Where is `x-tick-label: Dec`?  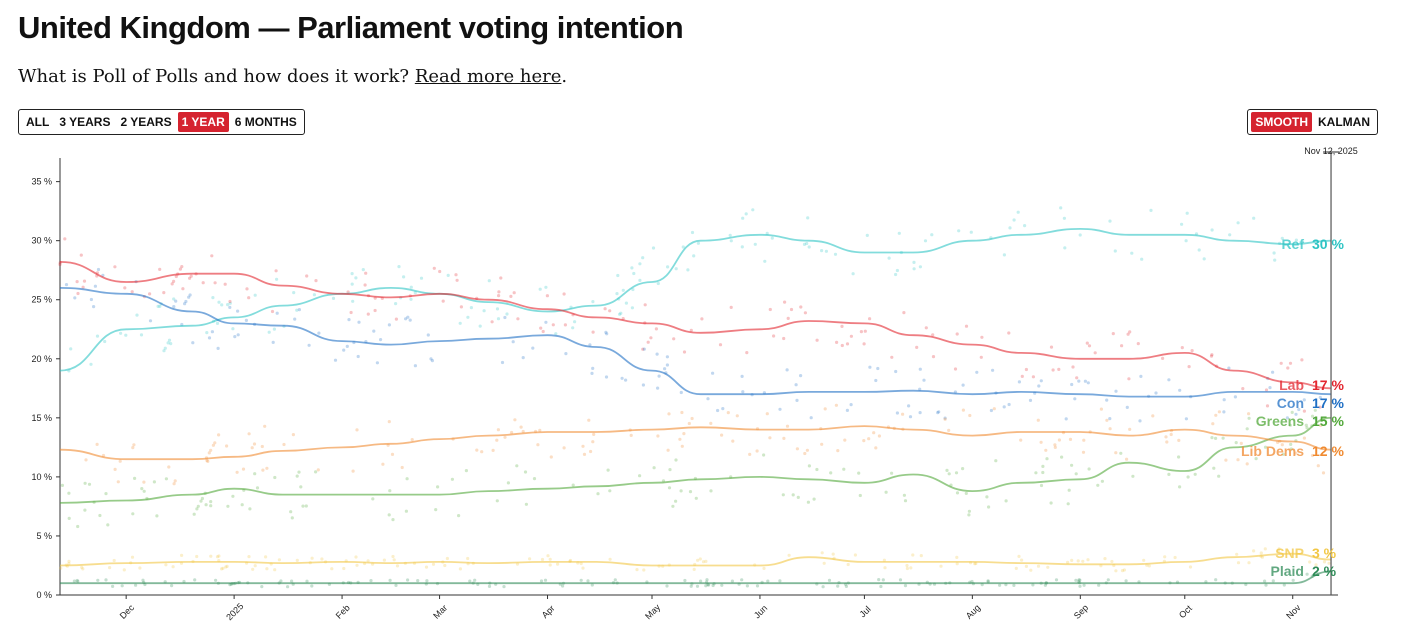 x-tick-label: Dec is located at coordinates (127, 611).